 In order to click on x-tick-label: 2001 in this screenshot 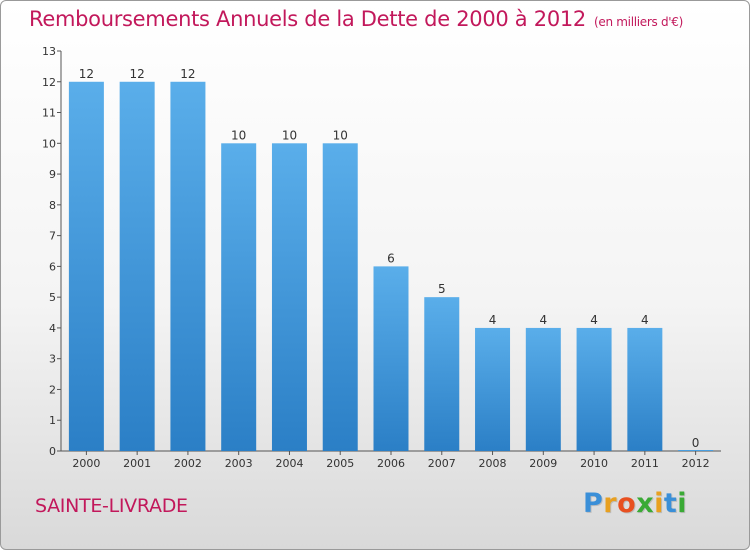, I will do `click(137, 463)`.